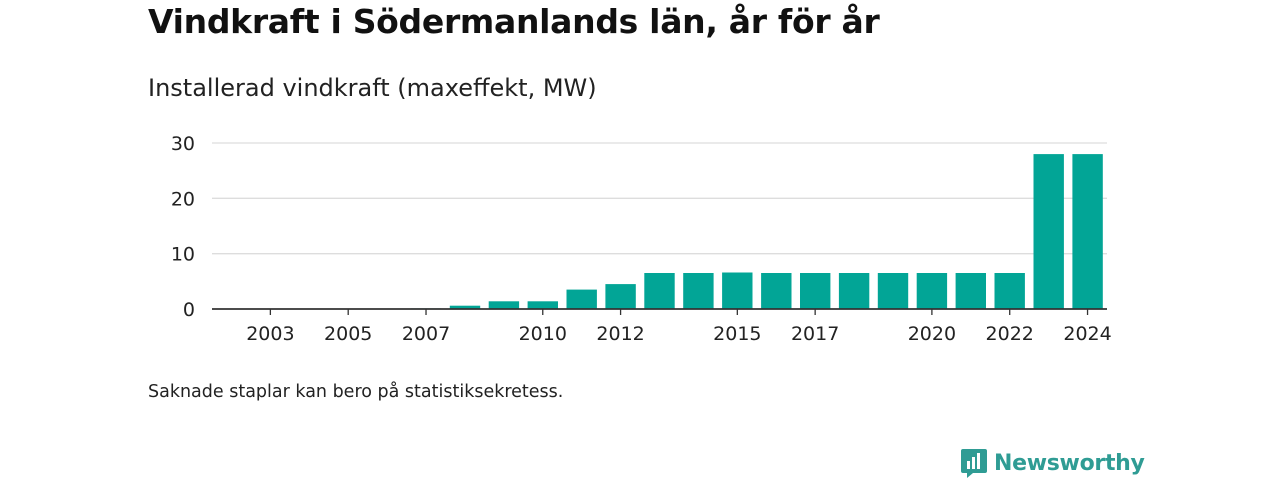 The image size is (1280, 480). What do you see at coordinates (679, 327) in the screenshot?
I see `x-axis-ticks: 2003 2005 2007 2010 2012 2015 2017 2020 2022 2024` at bounding box center [679, 327].